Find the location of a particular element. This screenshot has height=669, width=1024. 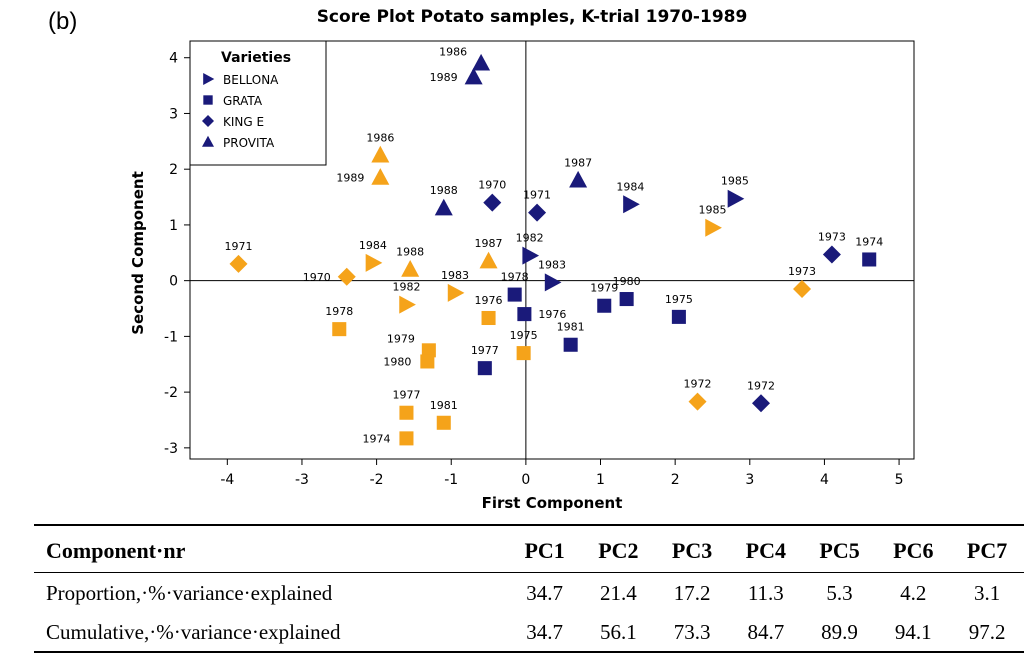

table-cell: 89.9 is located at coordinates (839, 632).